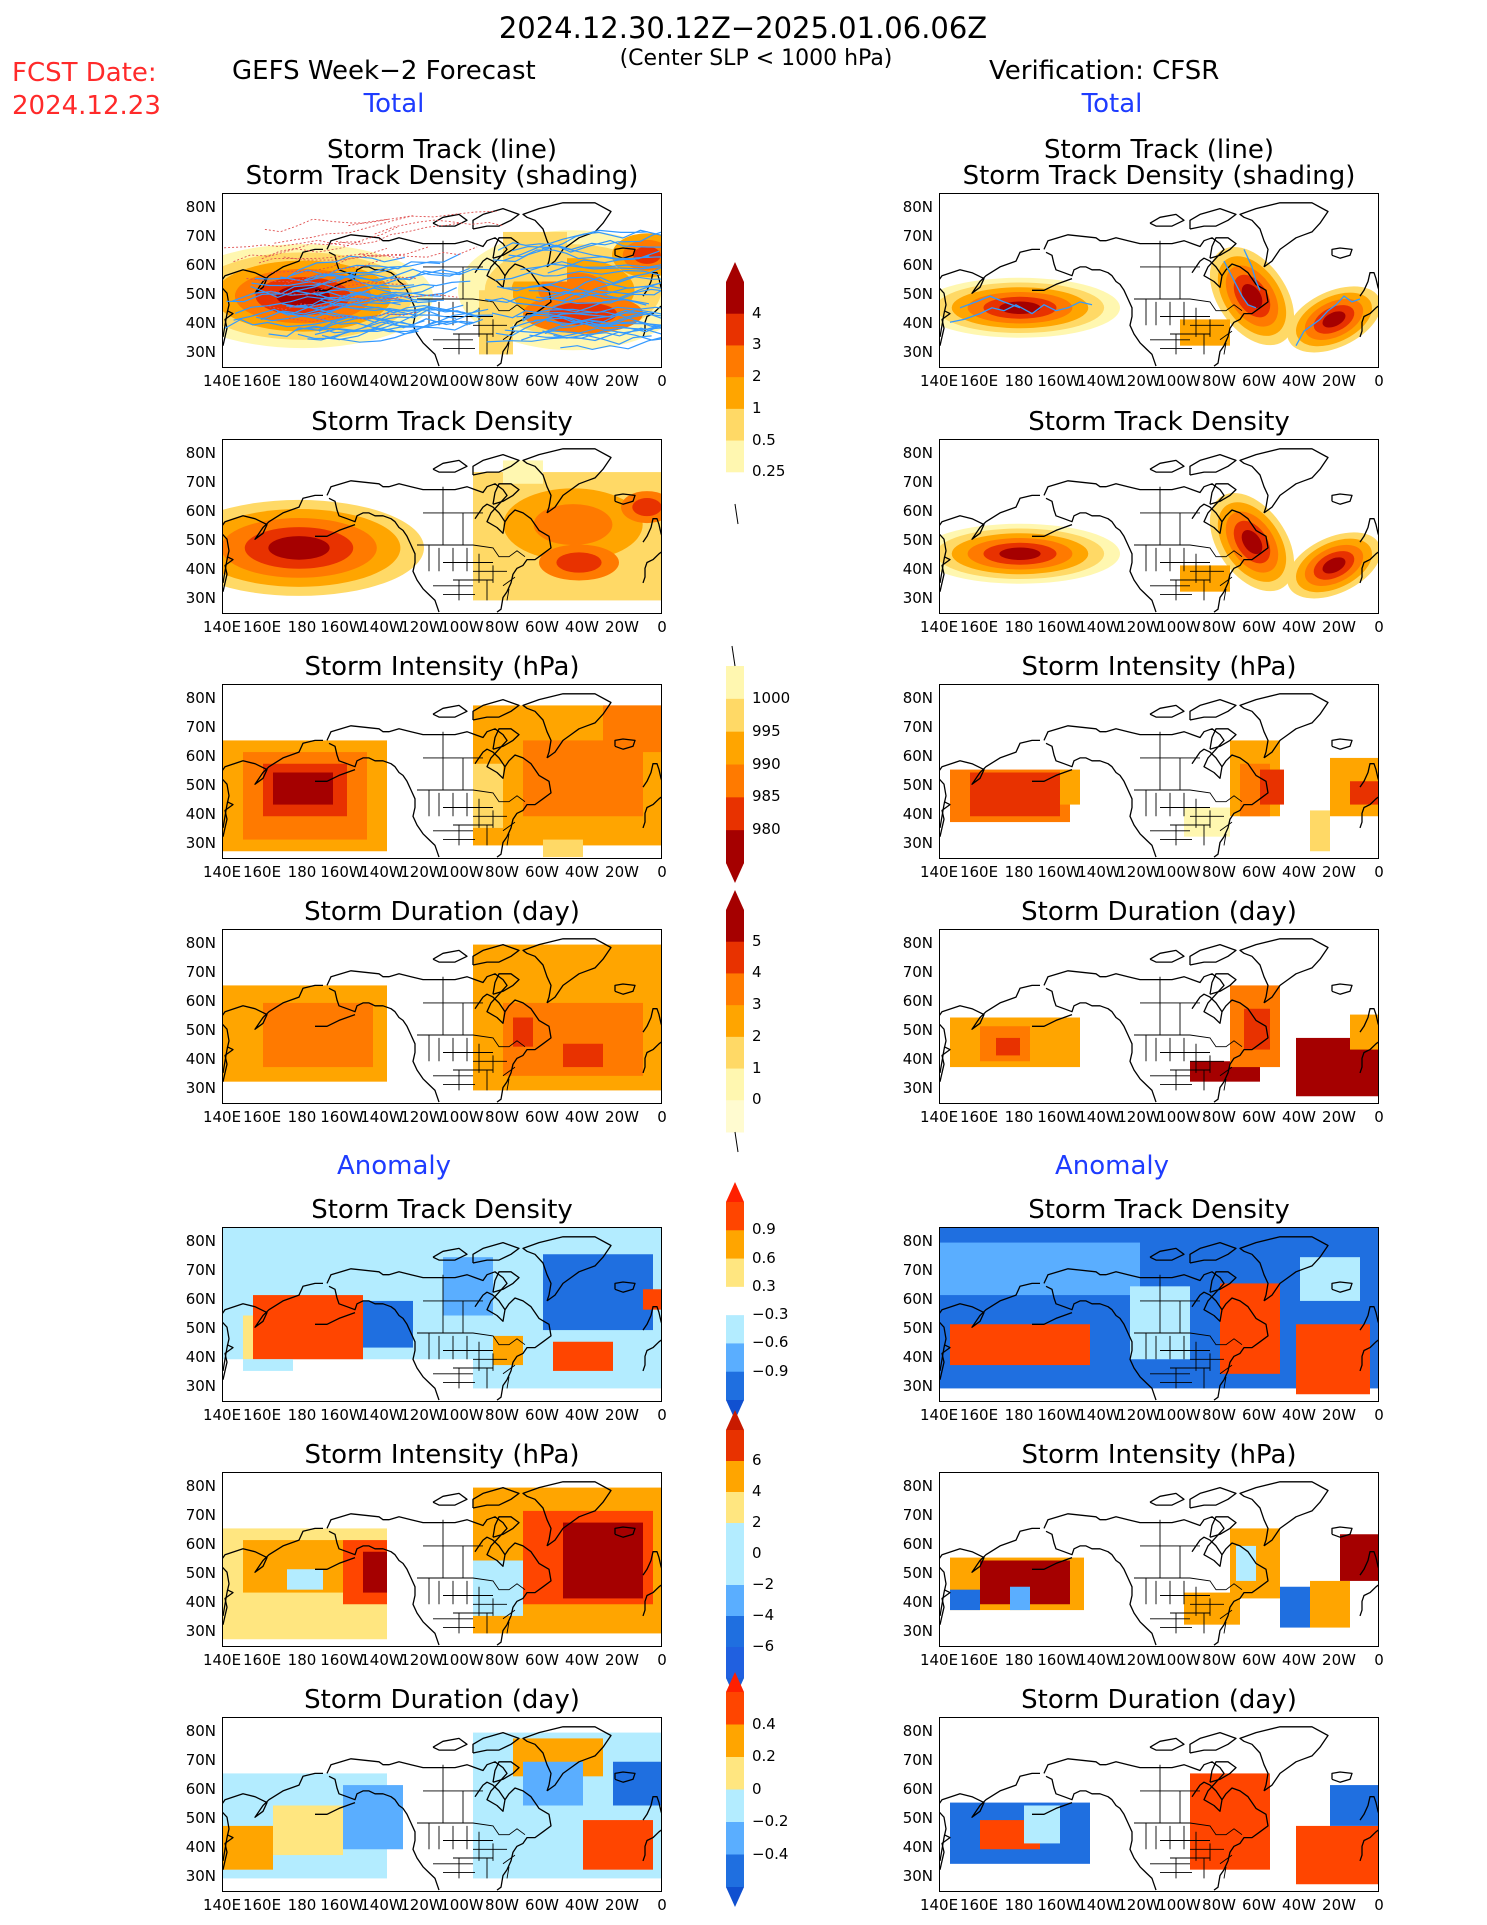  I want to click on verification-track-map, so click(1159, 280).